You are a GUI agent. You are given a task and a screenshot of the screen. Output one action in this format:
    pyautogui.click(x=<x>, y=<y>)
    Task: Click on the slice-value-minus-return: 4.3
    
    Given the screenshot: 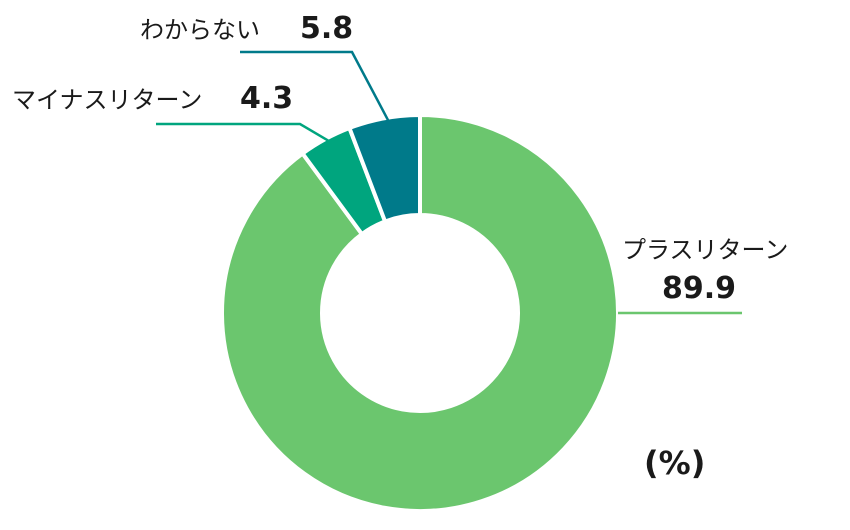 What is the action you would take?
    pyautogui.click(x=266, y=98)
    